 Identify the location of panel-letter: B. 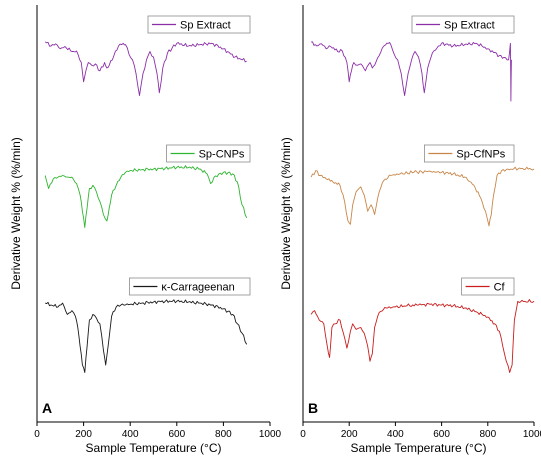
(313, 408).